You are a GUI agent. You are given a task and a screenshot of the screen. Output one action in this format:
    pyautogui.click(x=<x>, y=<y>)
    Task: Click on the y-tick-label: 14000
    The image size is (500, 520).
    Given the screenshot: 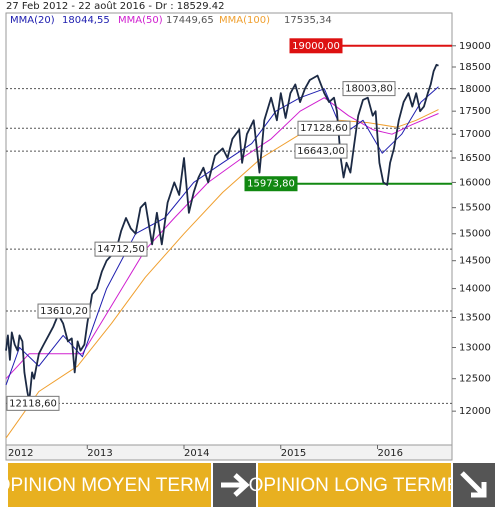 What is the action you would take?
    pyautogui.click(x=475, y=289)
    